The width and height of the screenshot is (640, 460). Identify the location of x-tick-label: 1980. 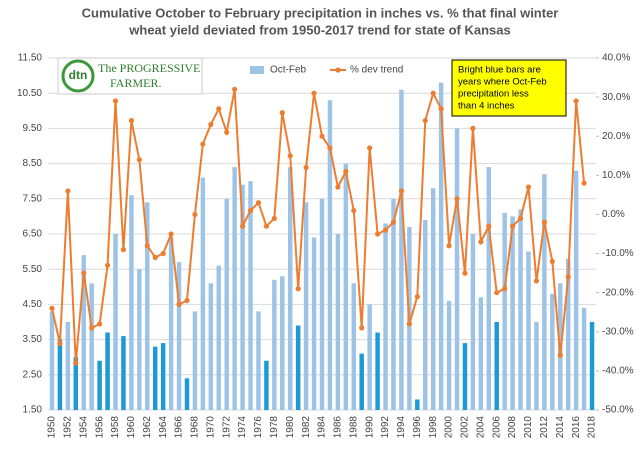
(290, 427).